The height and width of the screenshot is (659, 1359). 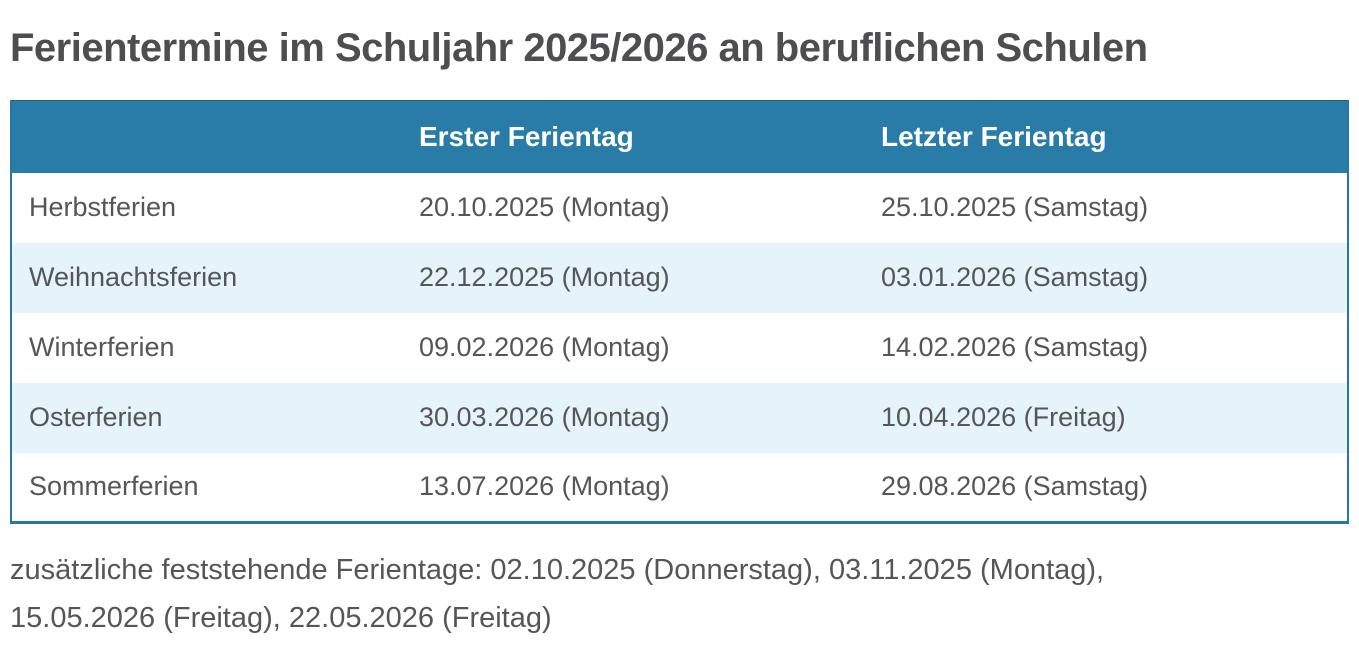 I want to click on row-first-day: 22.12.2025 (Montag), so click(x=544, y=277).